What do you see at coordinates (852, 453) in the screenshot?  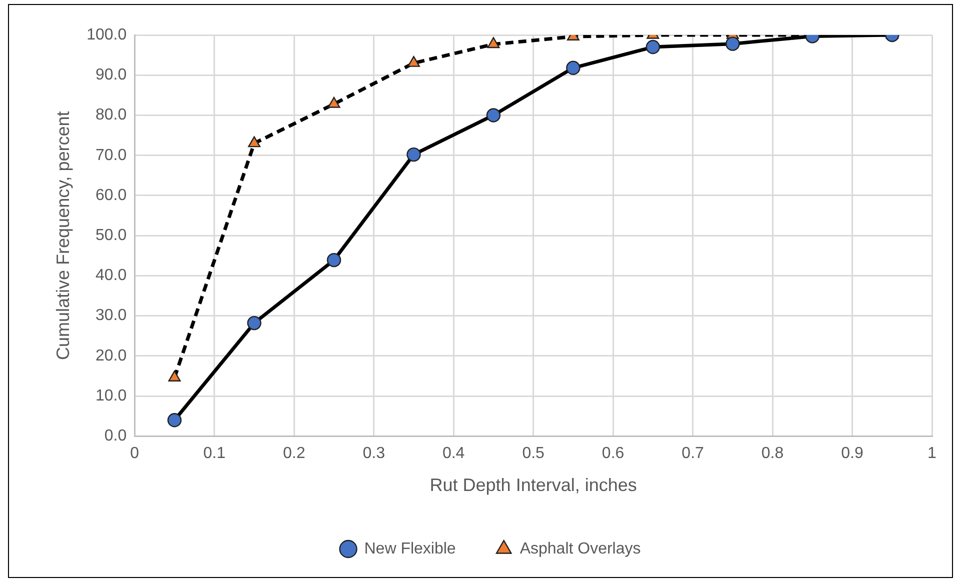 I see `x-tick-label: 0.9` at bounding box center [852, 453].